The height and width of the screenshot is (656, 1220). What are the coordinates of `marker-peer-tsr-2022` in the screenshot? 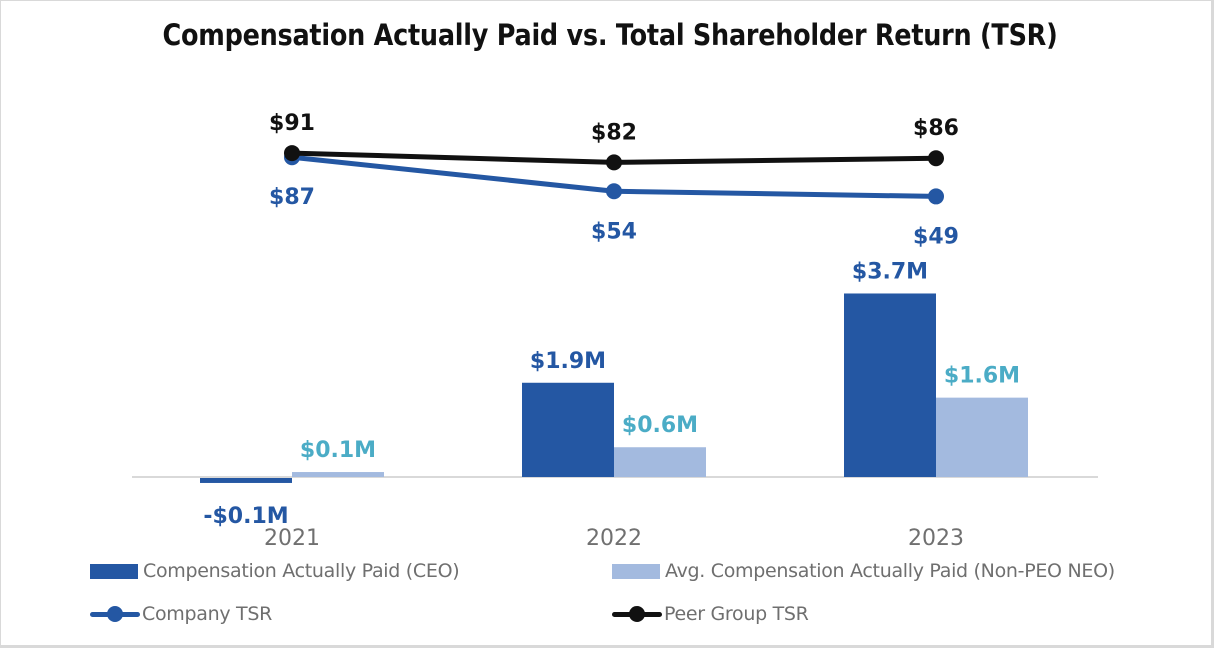 It's located at (614, 162).